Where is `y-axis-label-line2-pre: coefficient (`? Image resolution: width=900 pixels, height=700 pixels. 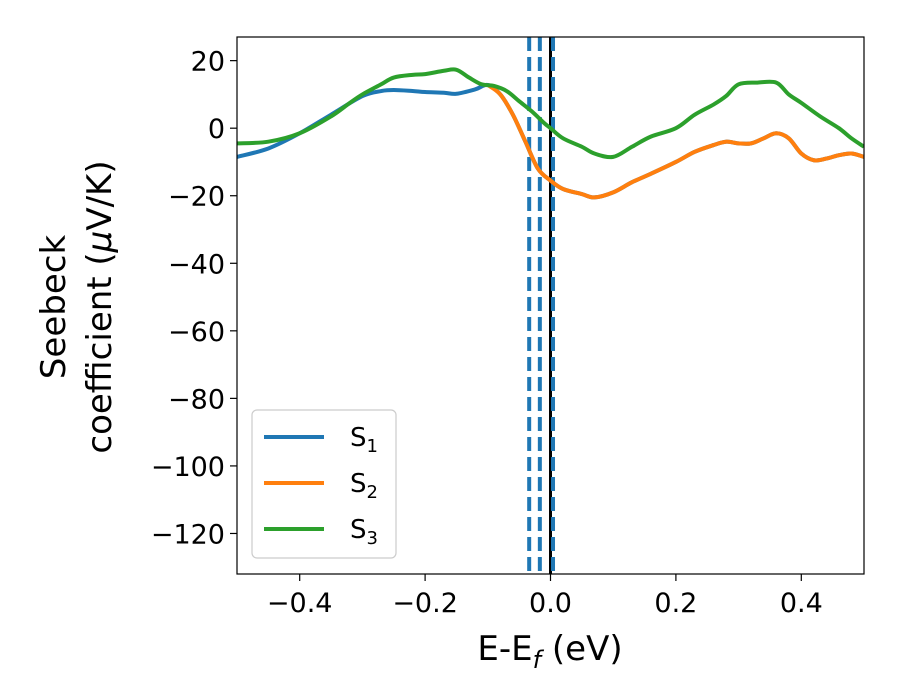 y-axis-label-line2-pre: coefficient ( is located at coordinates (100, 352).